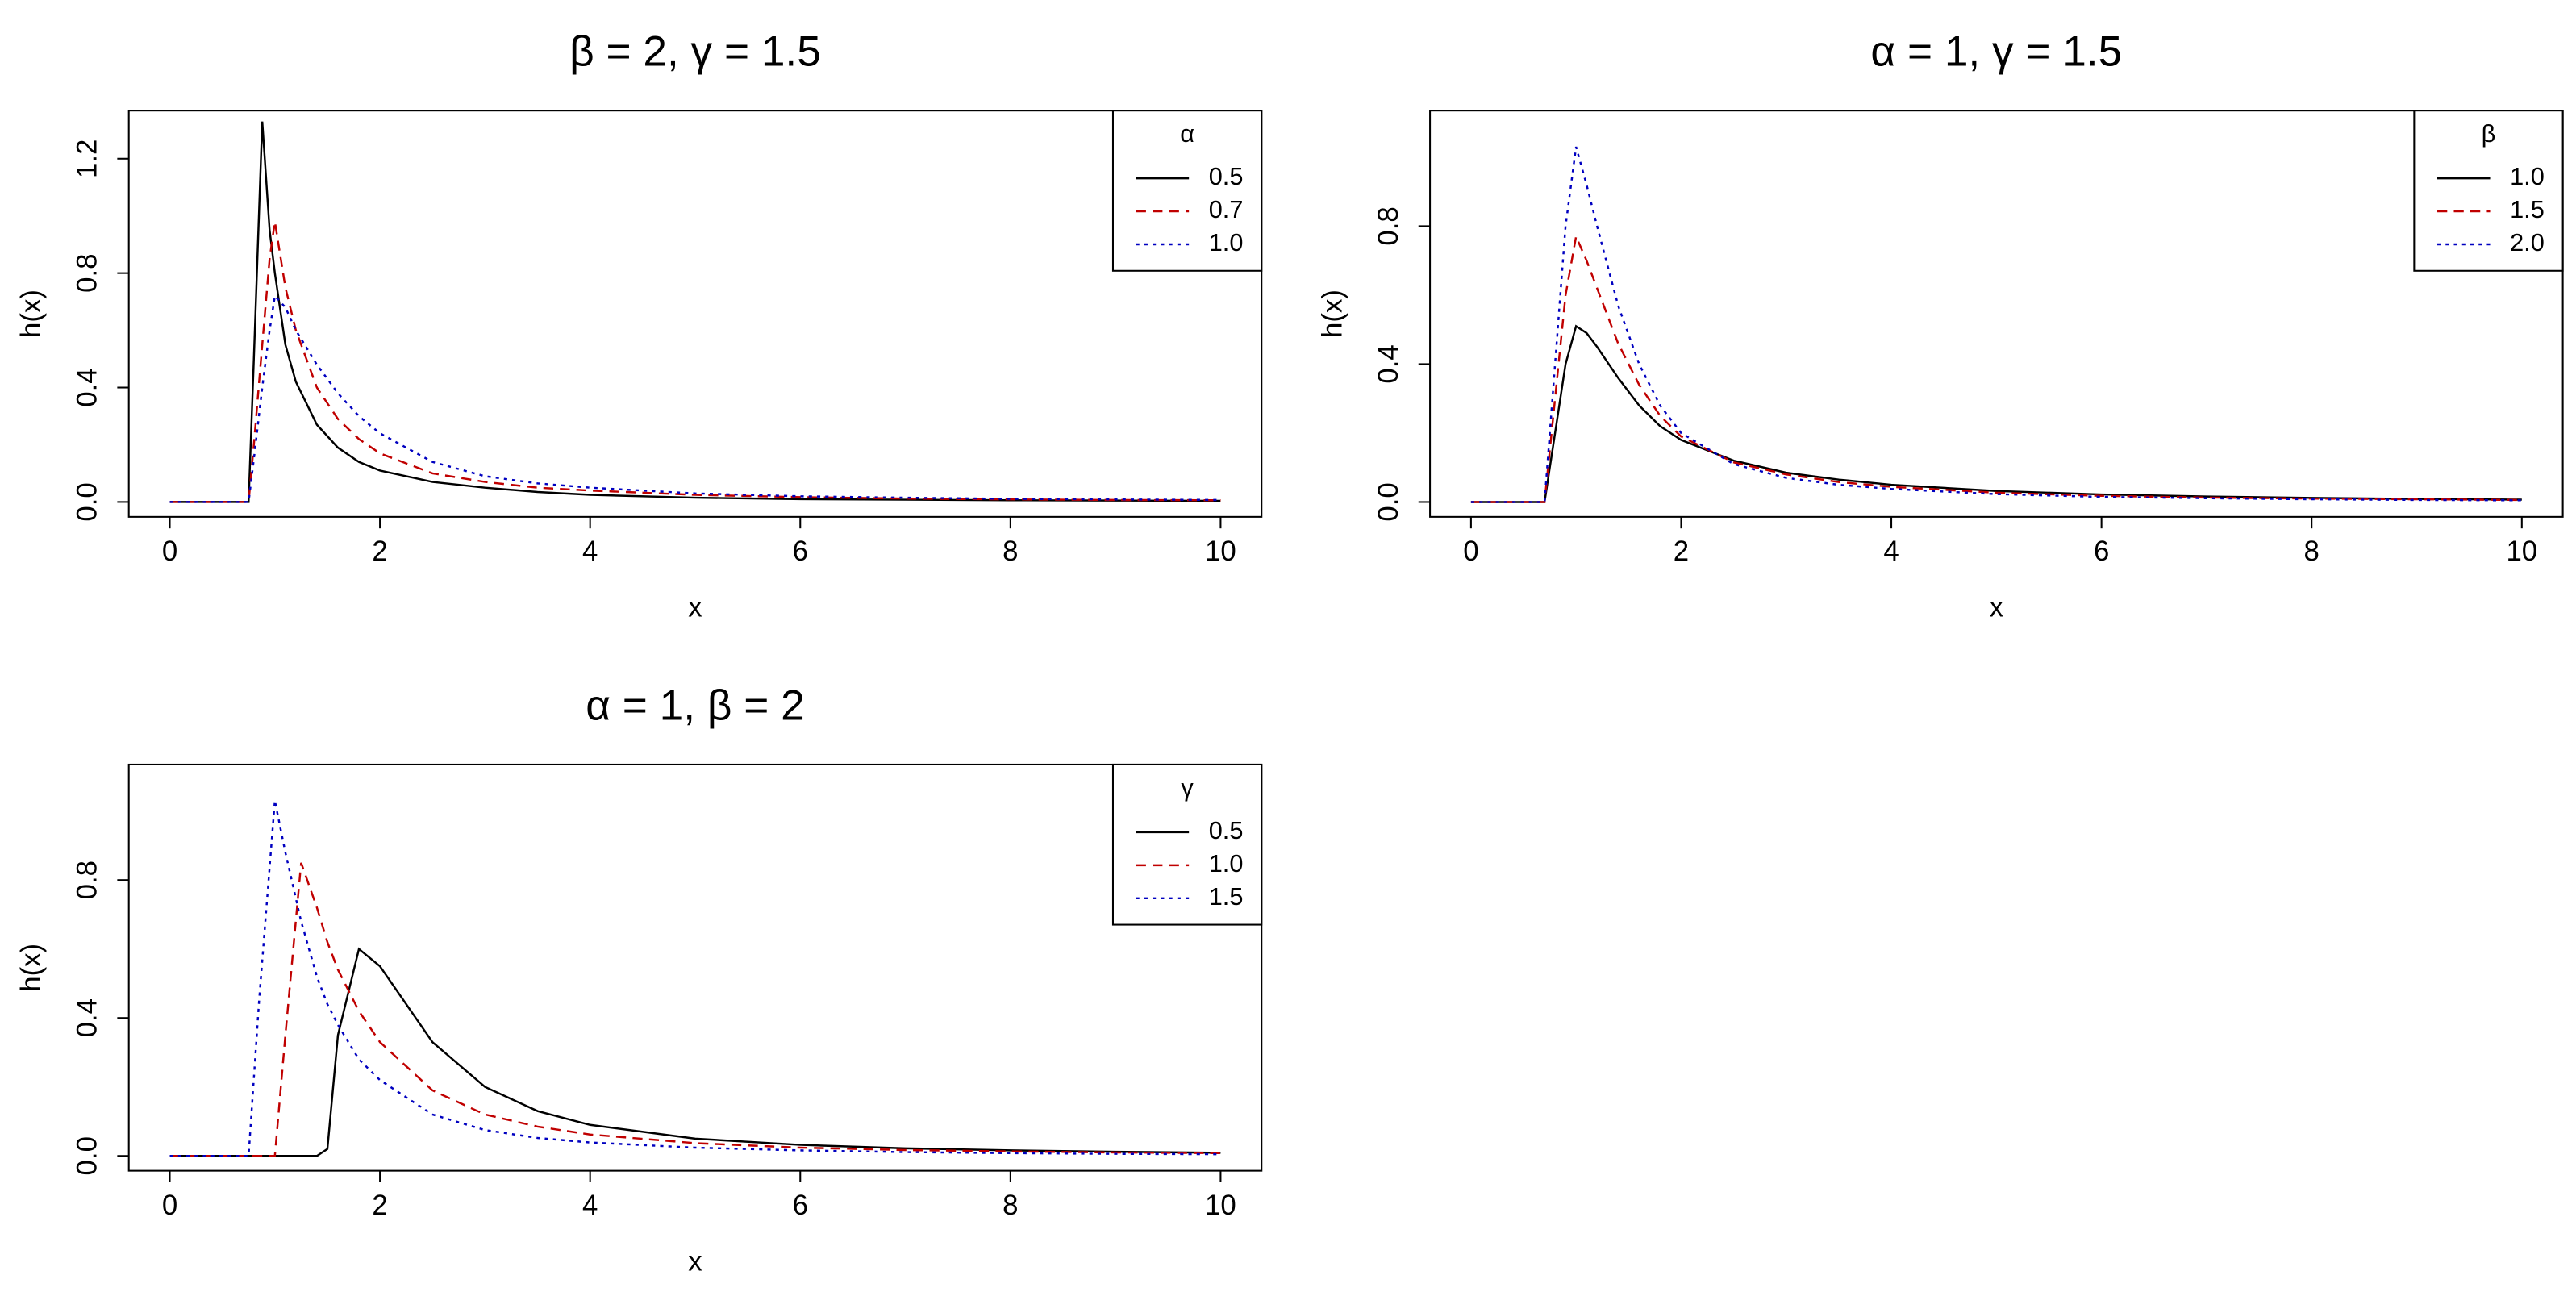 This screenshot has height=1292, width=2576. Describe the element at coordinates (1187, 133) in the screenshot. I see `legend-title: α` at that location.